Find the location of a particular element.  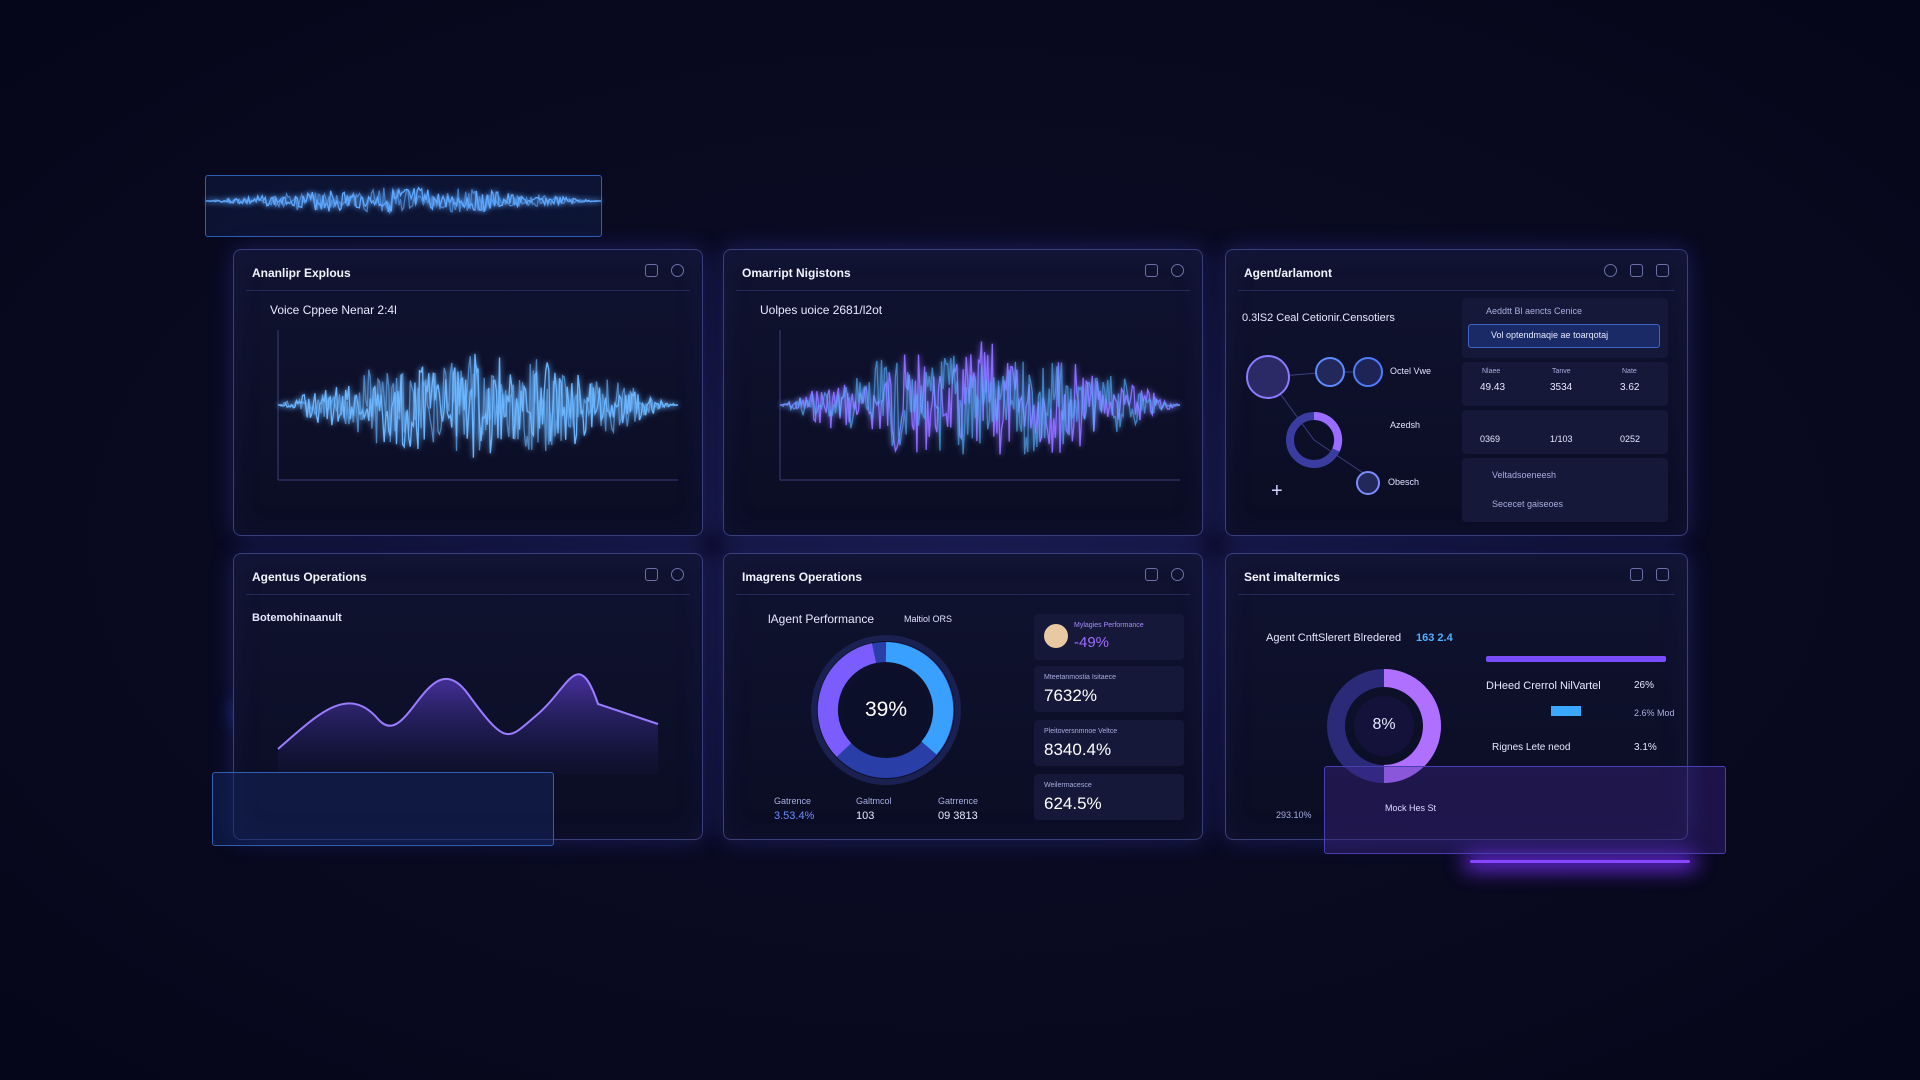

side-value: 2.6% Mod is located at coordinates (1654, 713).